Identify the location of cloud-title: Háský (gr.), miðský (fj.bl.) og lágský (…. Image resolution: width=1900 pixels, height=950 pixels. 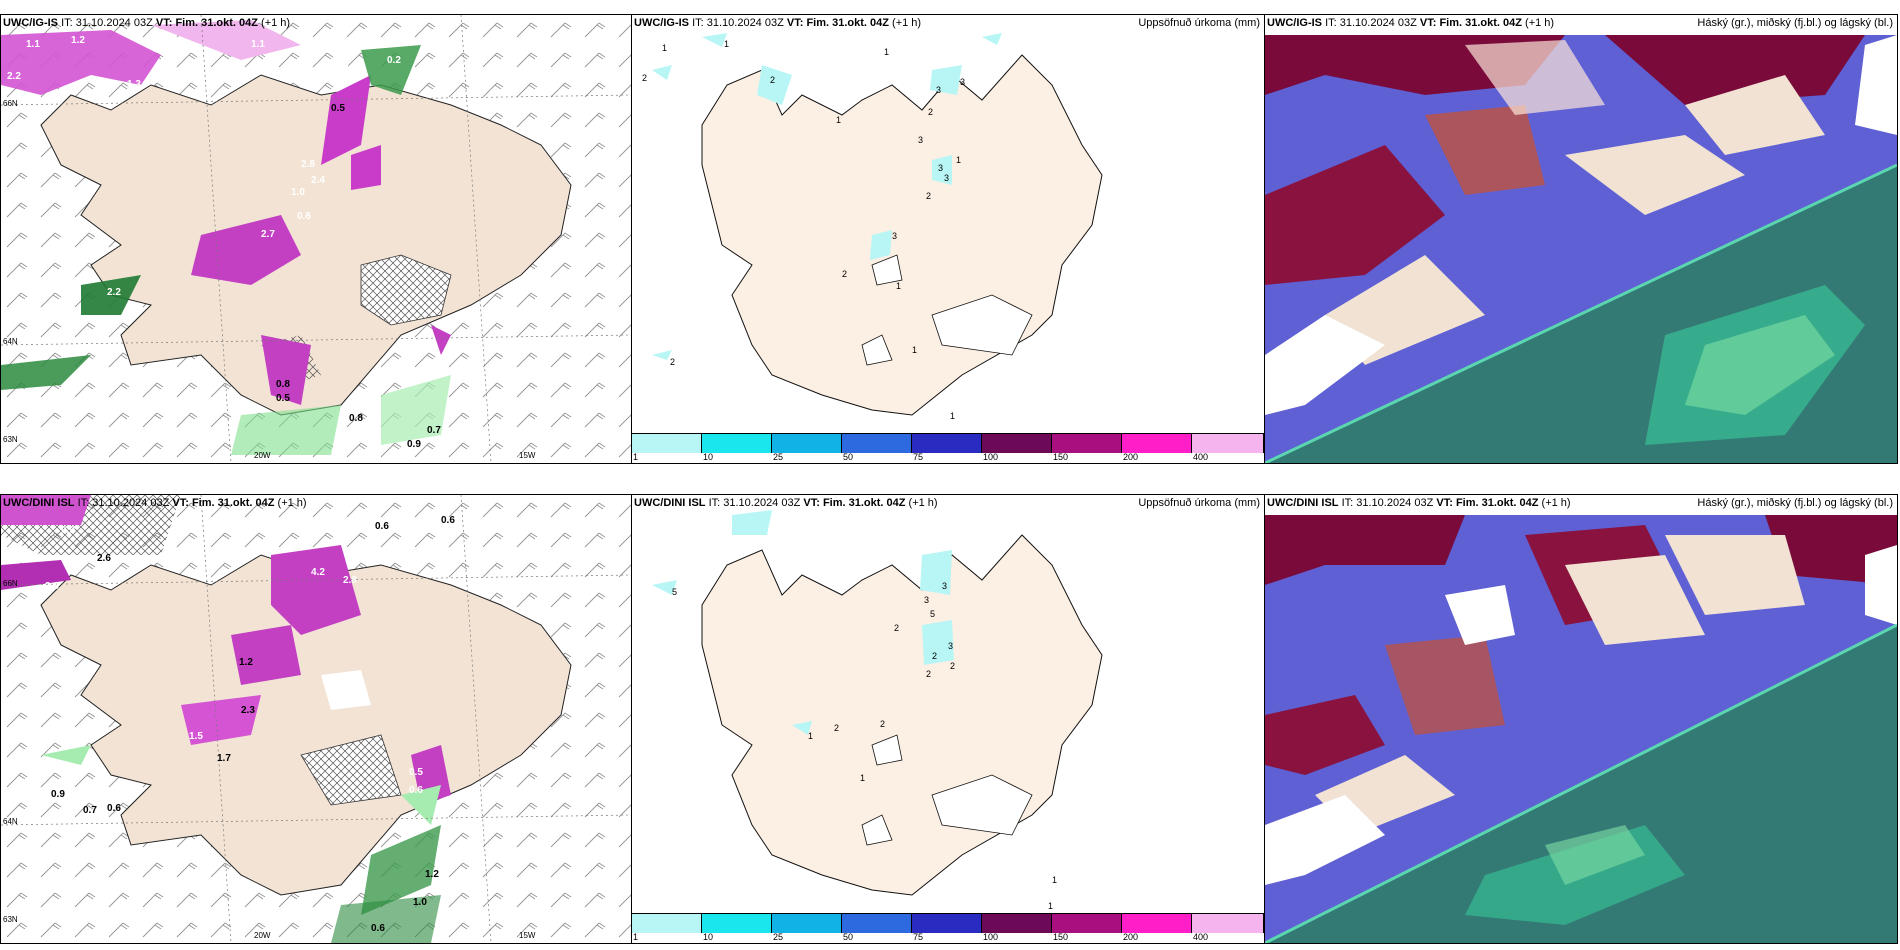
(1795, 503).